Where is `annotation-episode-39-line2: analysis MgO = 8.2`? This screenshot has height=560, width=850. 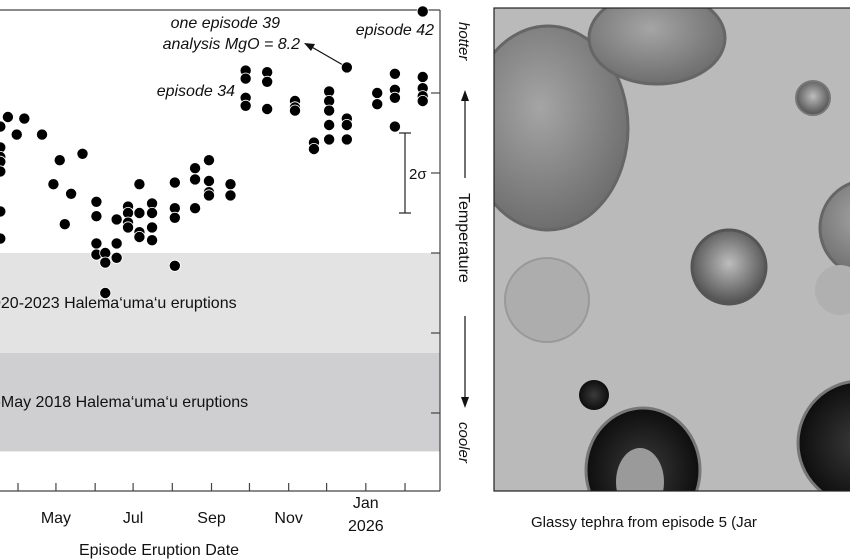 annotation-episode-39-line2: analysis MgO = 8.2 is located at coordinates (232, 44).